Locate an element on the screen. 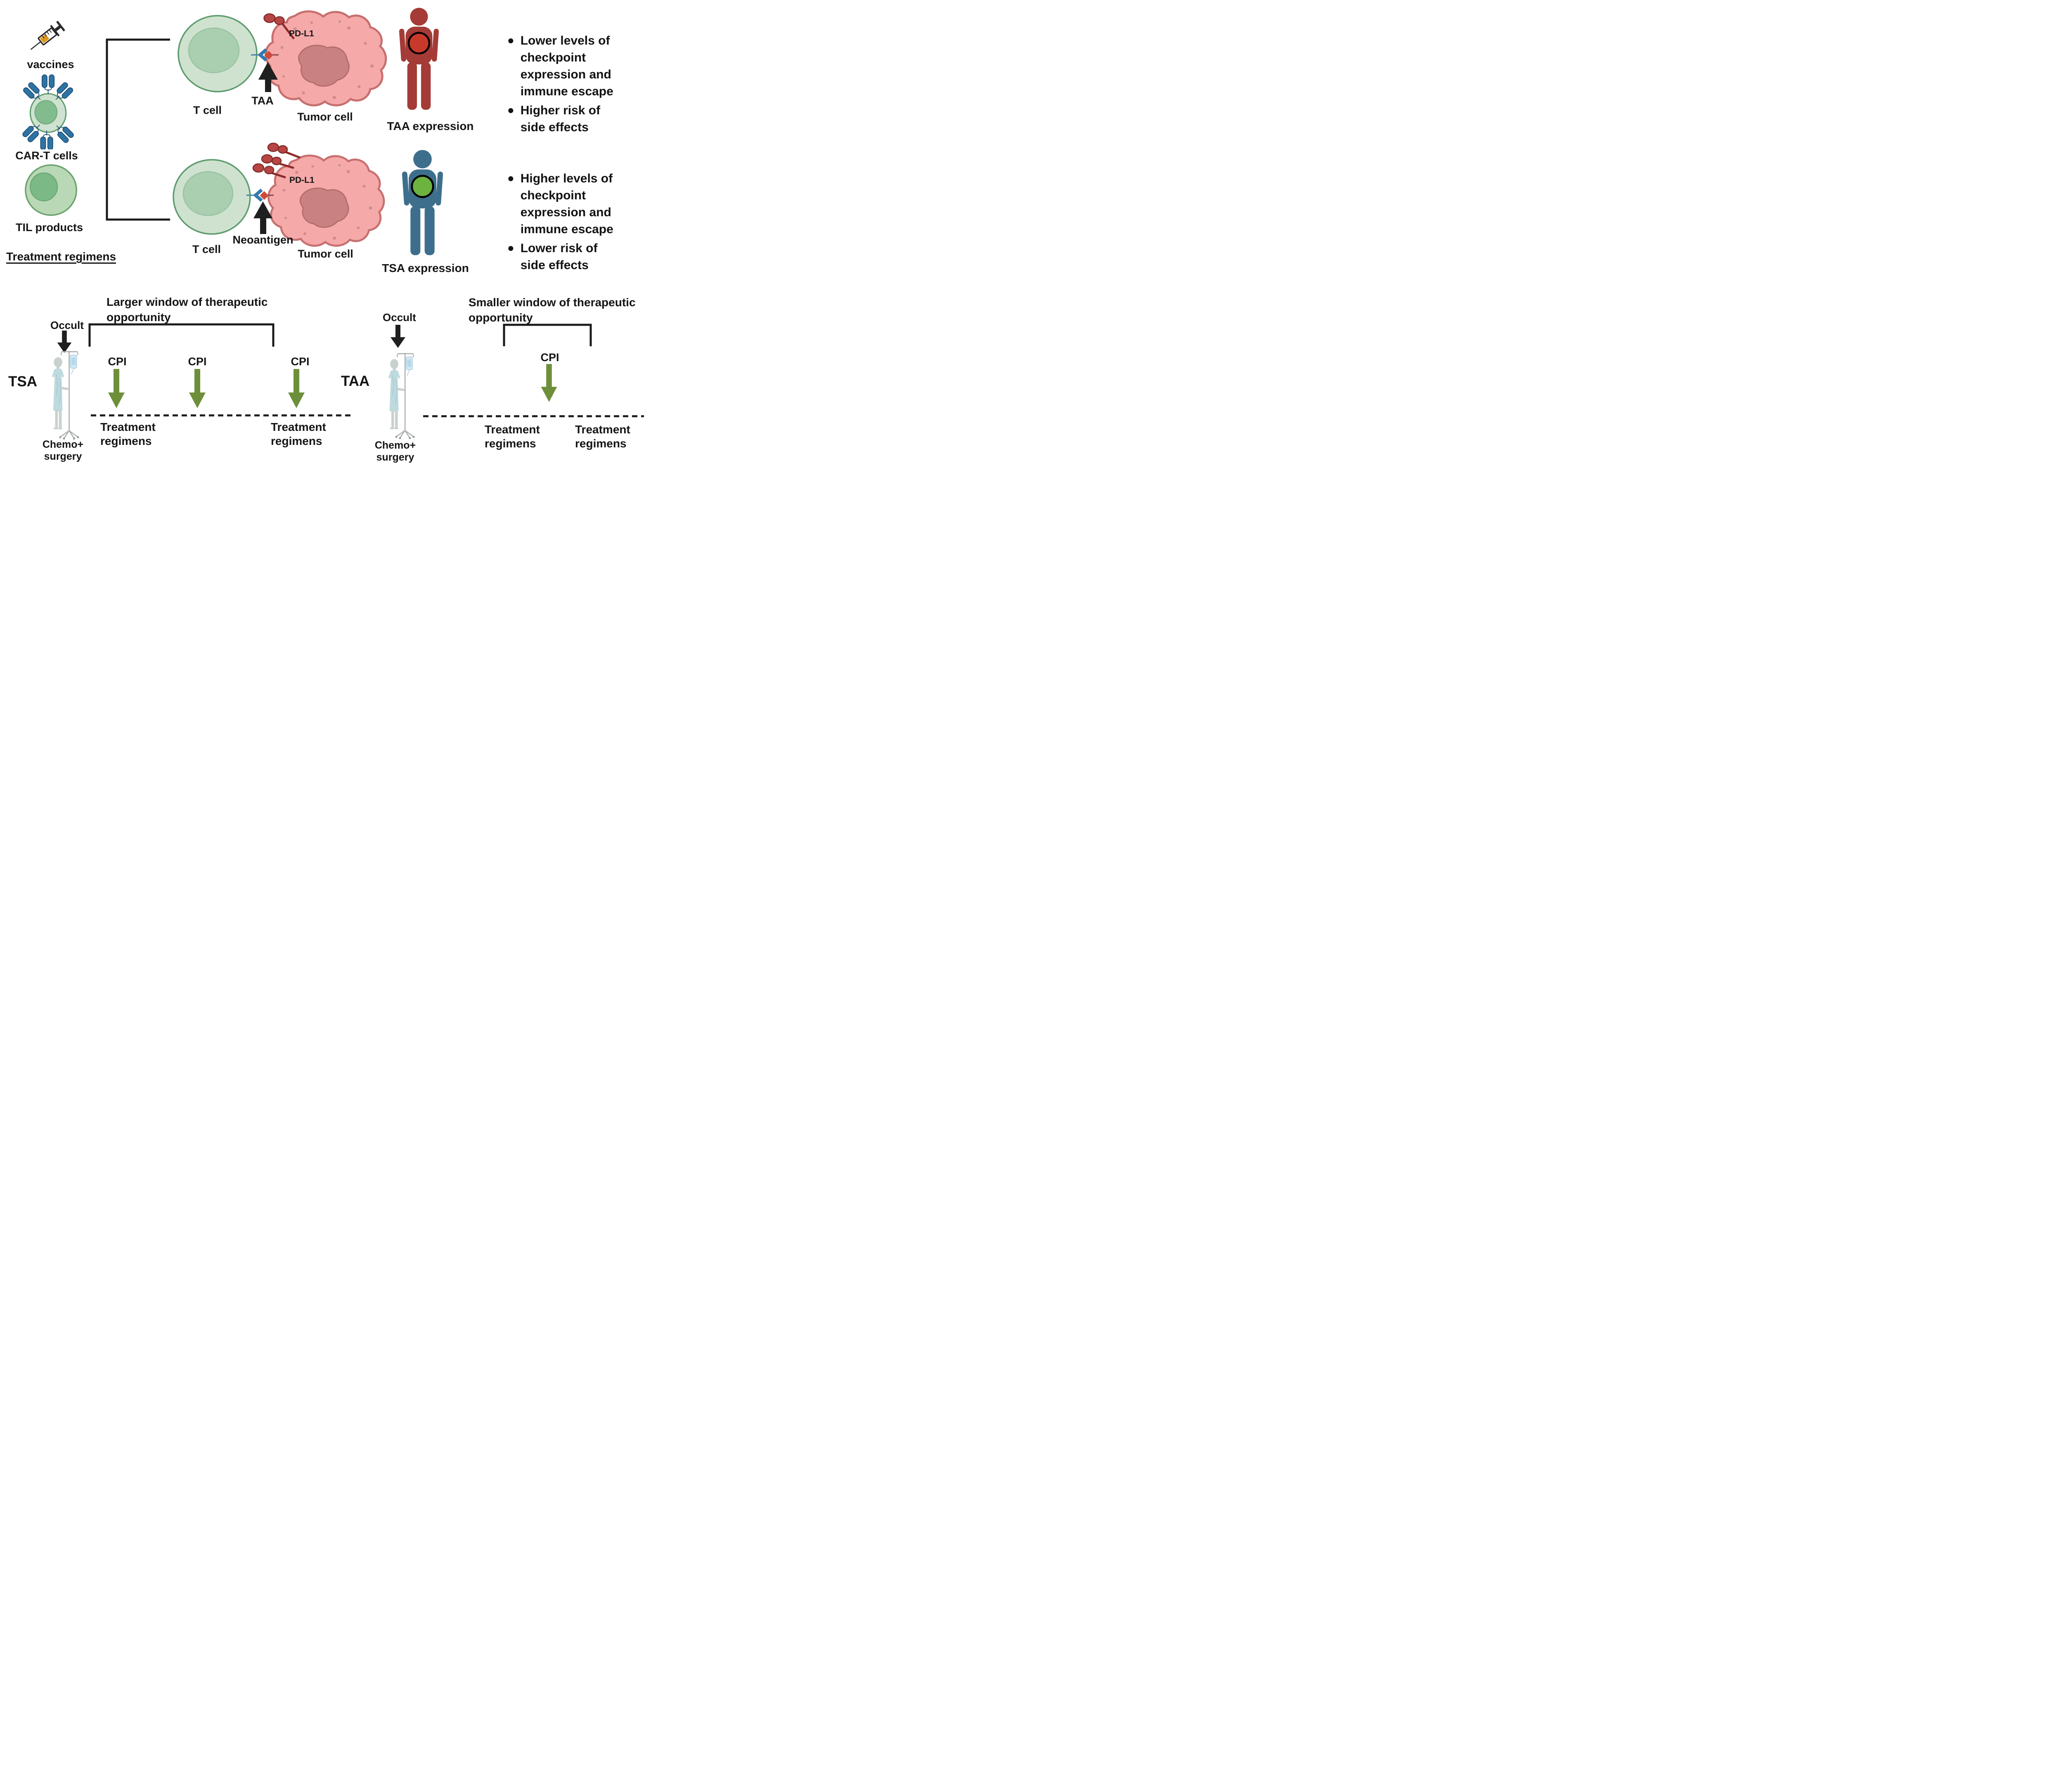 The width and height of the screenshot is (2064, 1792). t-cell-label-taa: T cell is located at coordinates (207, 110).